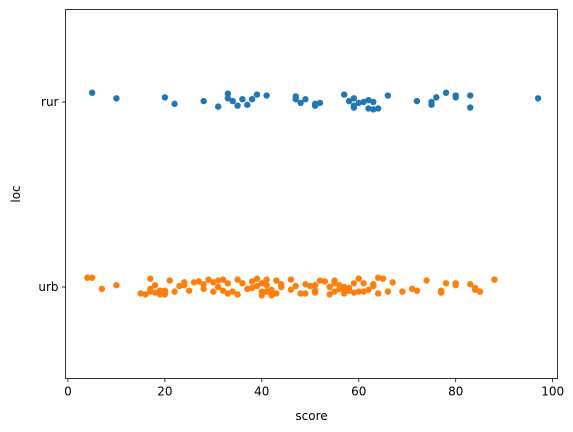  Describe the element at coordinates (261, 392) in the screenshot. I see `x-tick-label: 40` at that location.